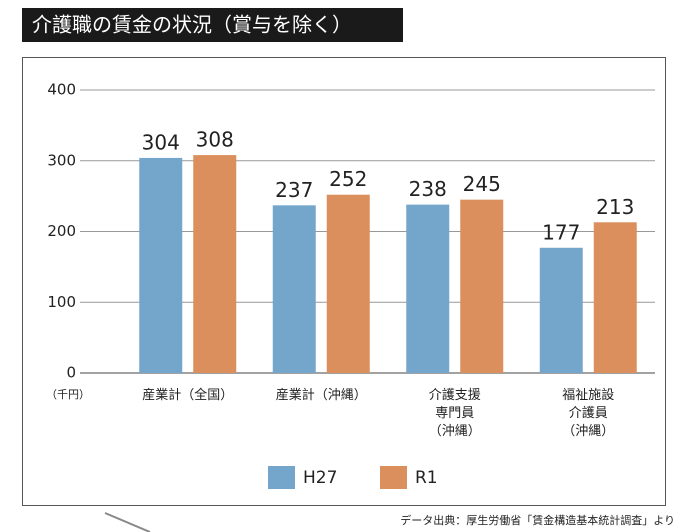  I want to click on value-label: 245, so click(482, 184).